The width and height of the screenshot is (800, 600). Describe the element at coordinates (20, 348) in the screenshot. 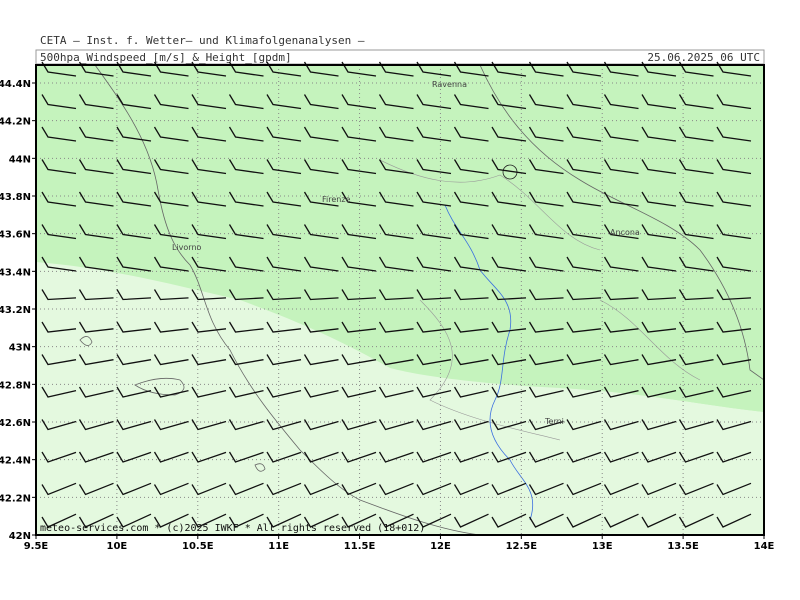

I see `lat-tick-label: 43N` at that location.